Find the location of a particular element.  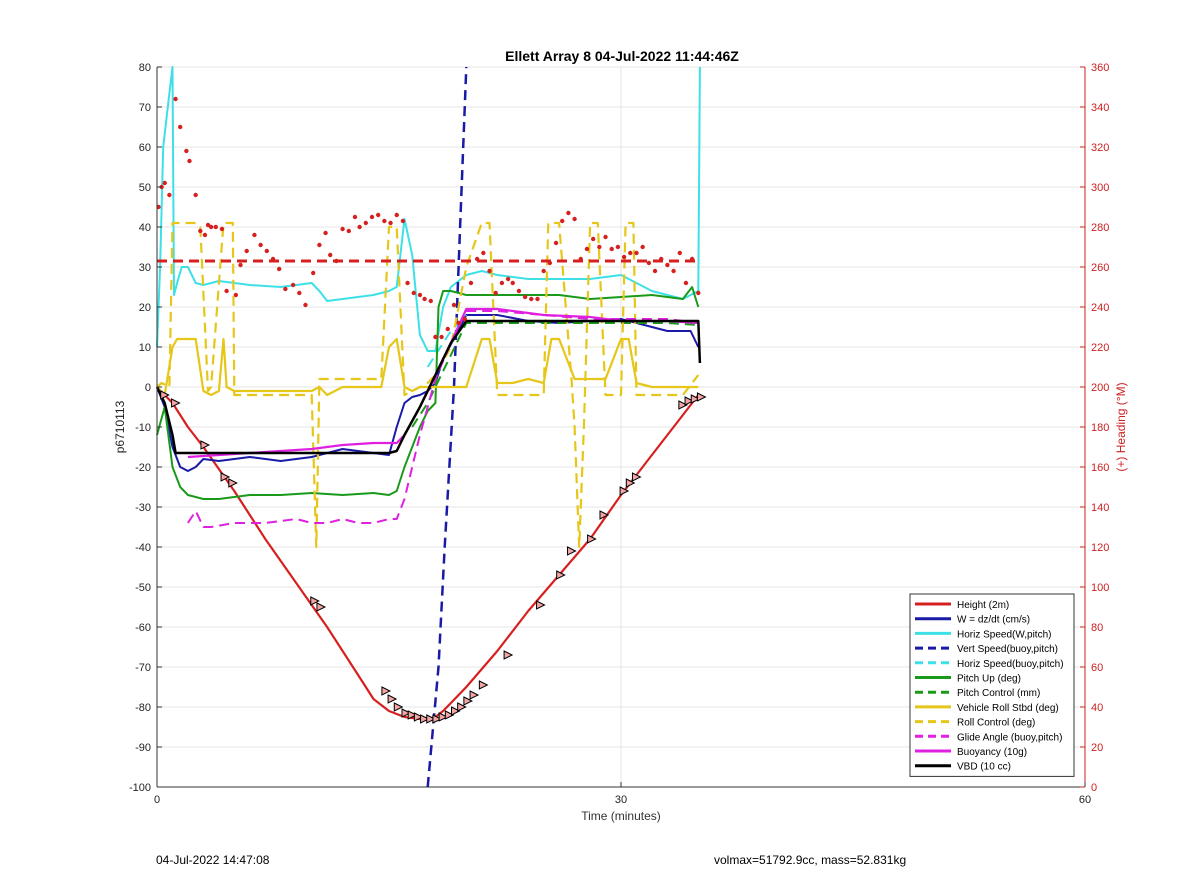

y2-tick-label: 260 is located at coordinates (1100, 268).